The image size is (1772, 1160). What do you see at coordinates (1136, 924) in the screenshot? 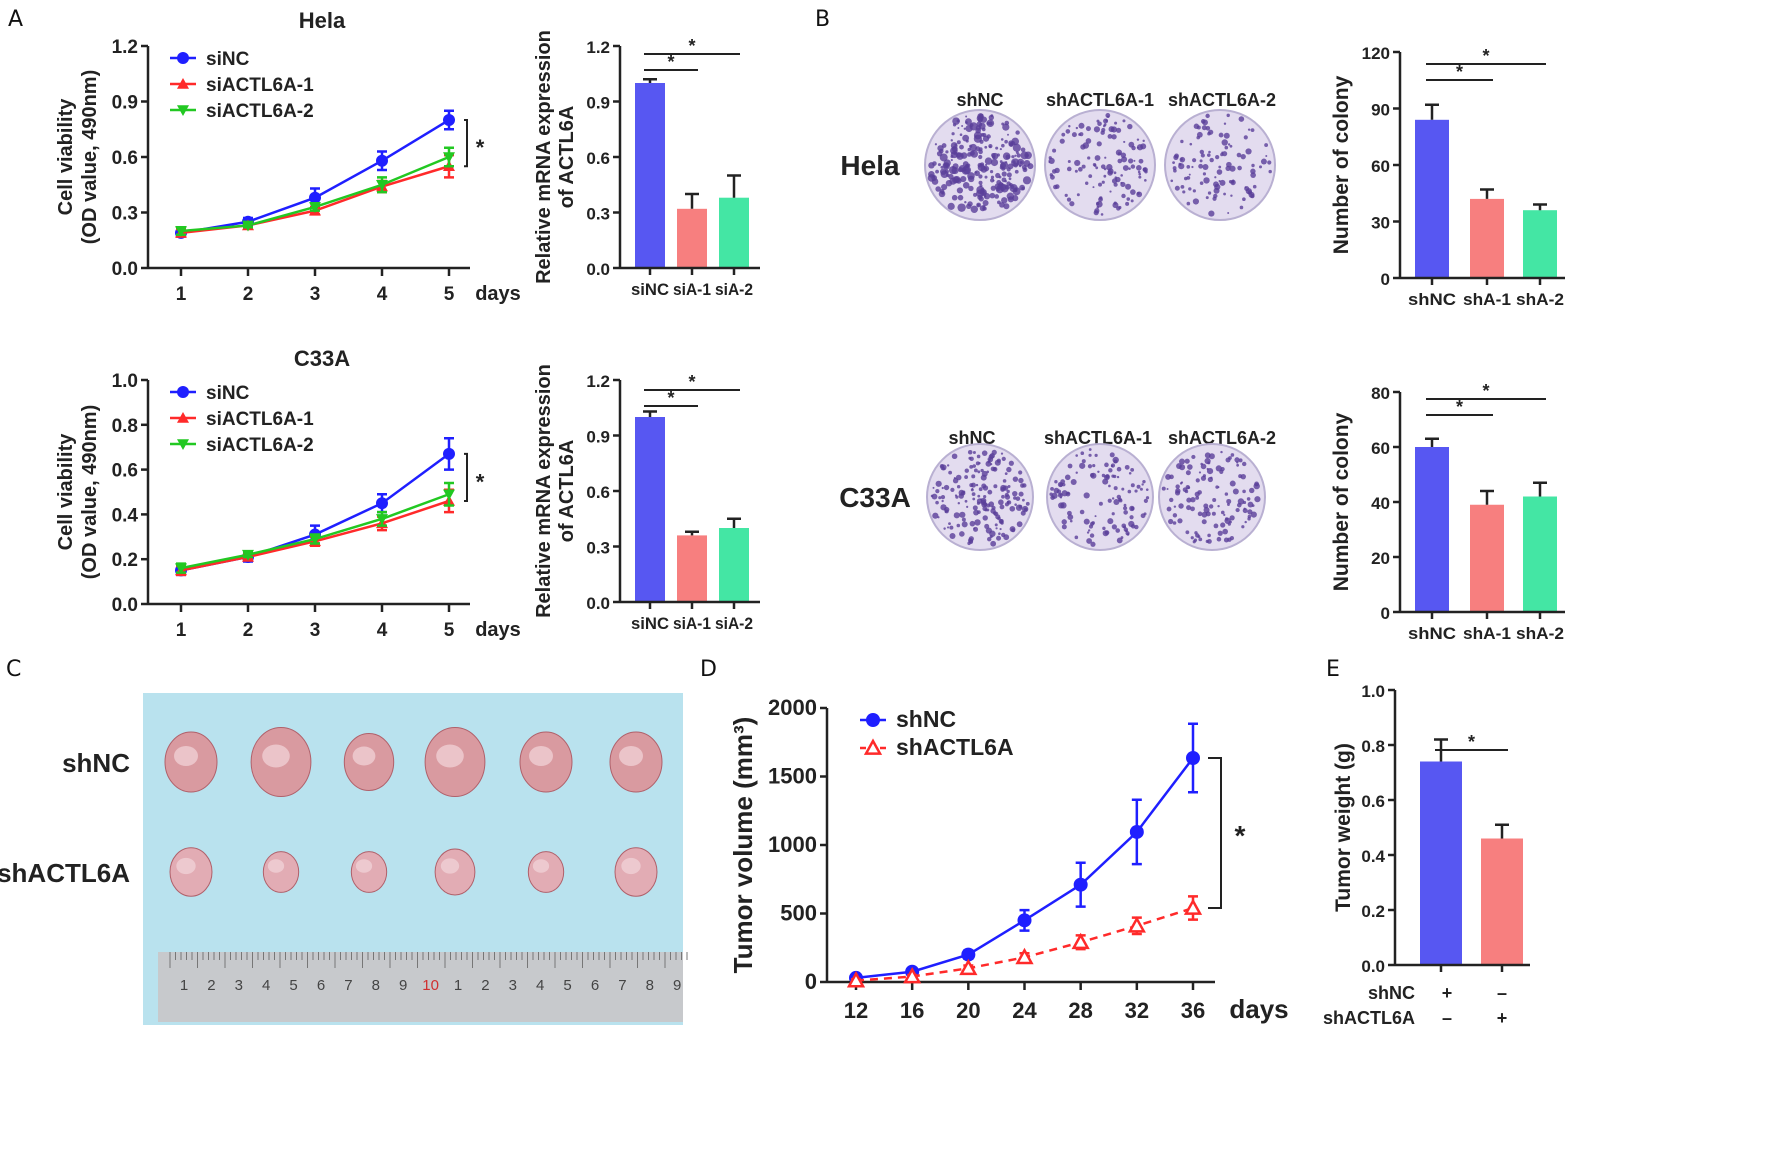
I see `marker-triangle-open` at bounding box center [1136, 924].